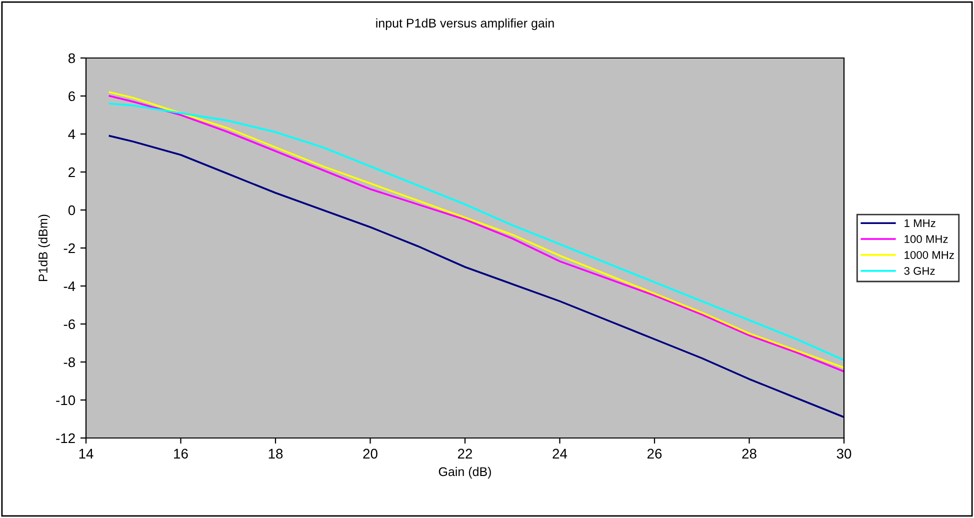 Image resolution: width=974 pixels, height=518 pixels. I want to click on y-tick-label: -2, so click(69, 248).